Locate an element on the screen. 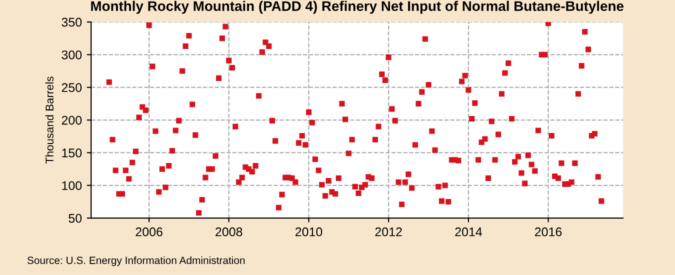  y-tick-label: 250 is located at coordinates (72, 87).